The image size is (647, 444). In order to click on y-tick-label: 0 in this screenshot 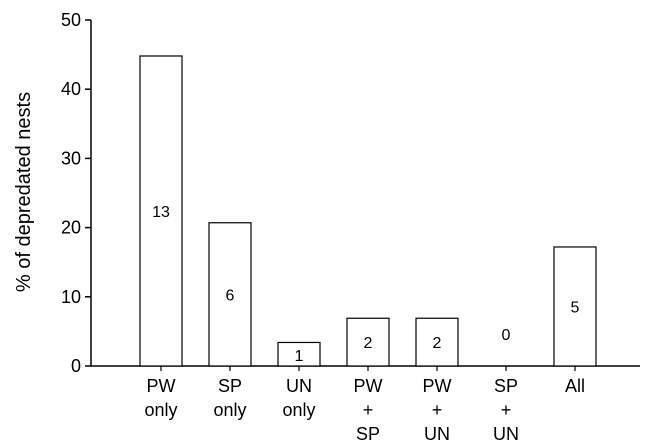, I will do `click(76, 366)`.